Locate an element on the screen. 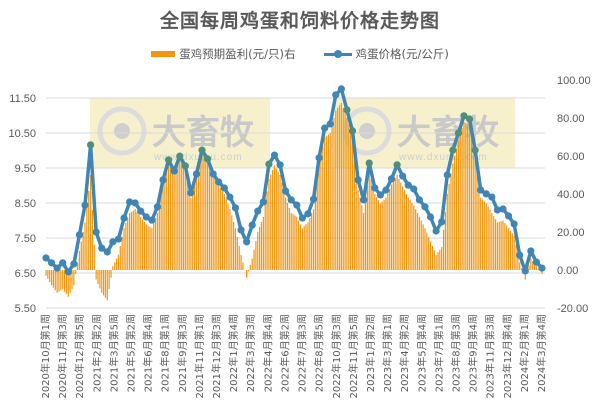 This screenshot has width=600, height=411. x-axis-tick-label: 2021年12月第3周 is located at coordinates (216, 356).